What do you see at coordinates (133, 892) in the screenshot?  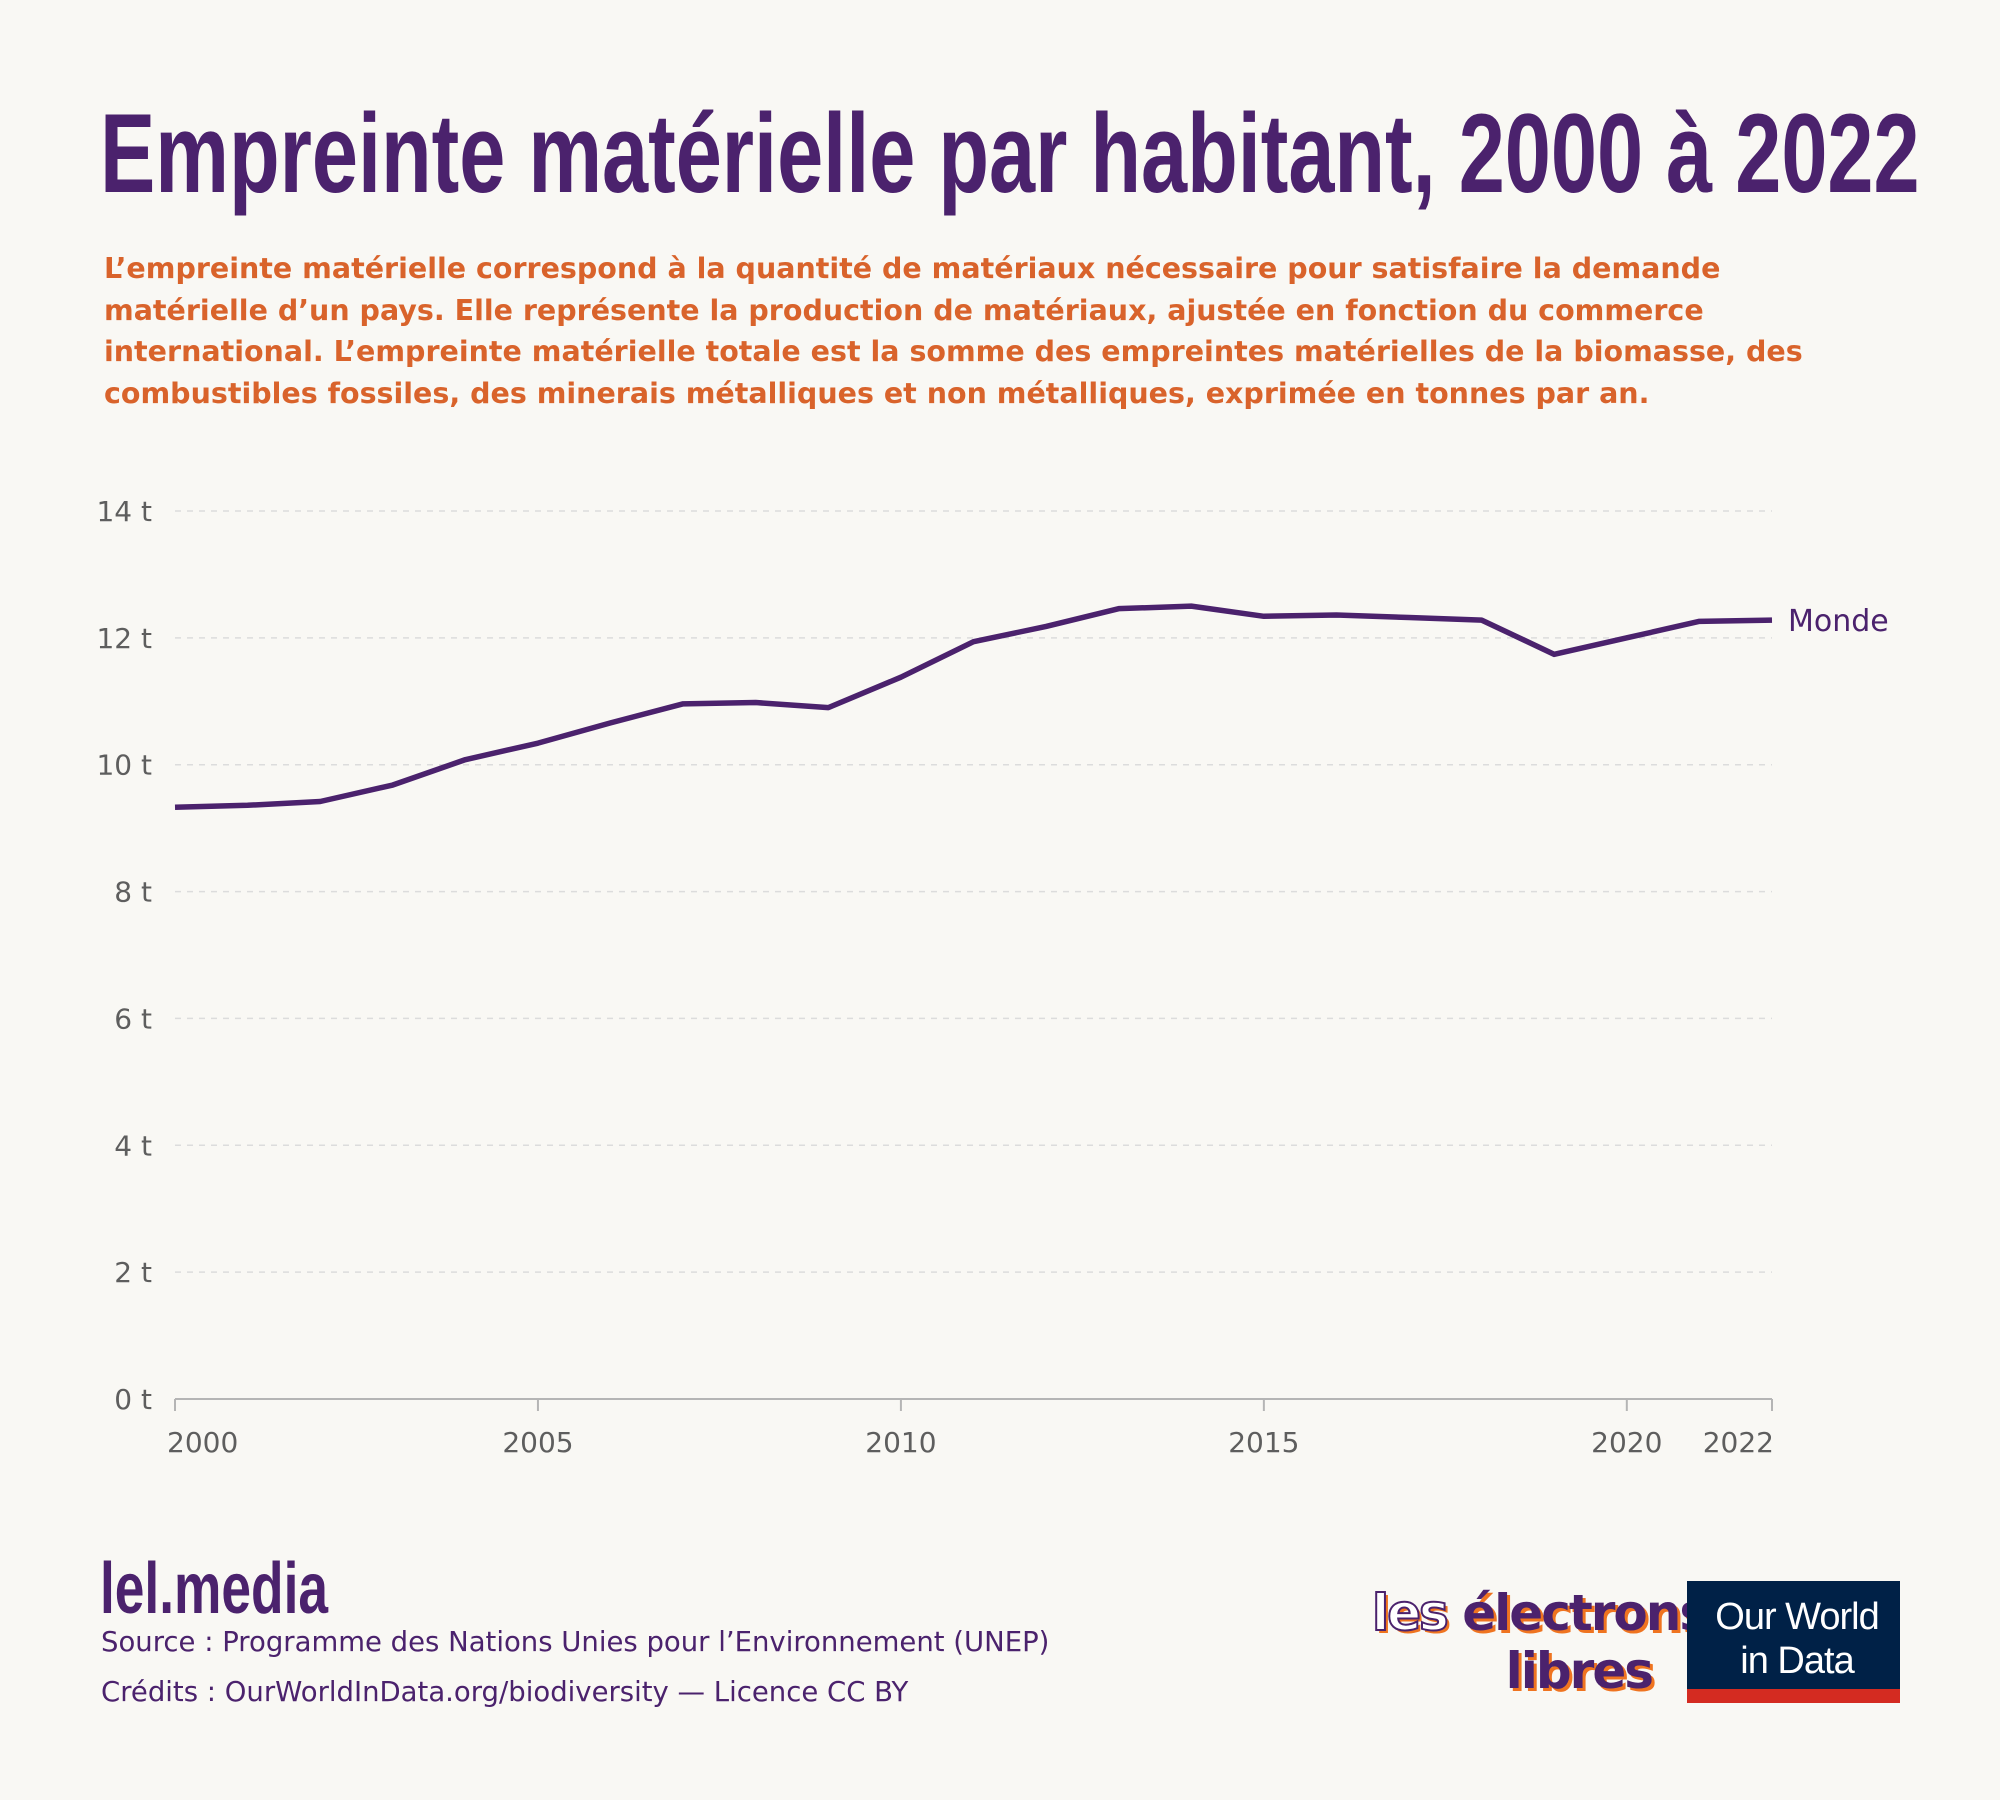 I see `y-tick-label: 8 t` at bounding box center [133, 892].